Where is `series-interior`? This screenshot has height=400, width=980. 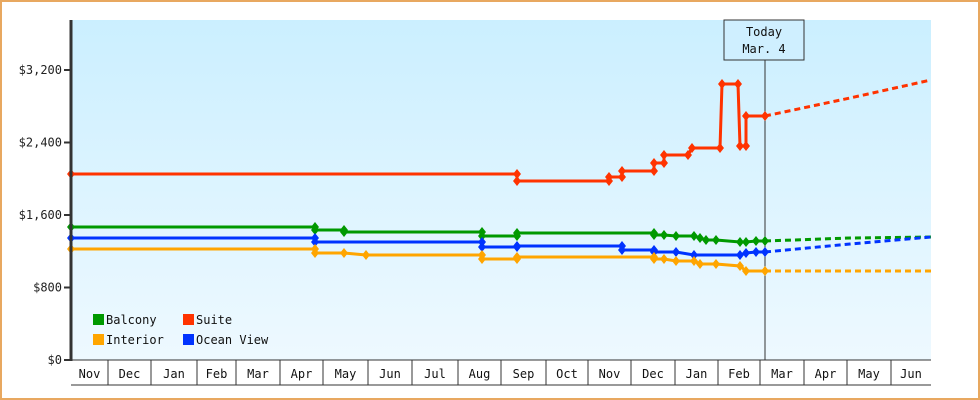
series-interior is located at coordinates (499, 260).